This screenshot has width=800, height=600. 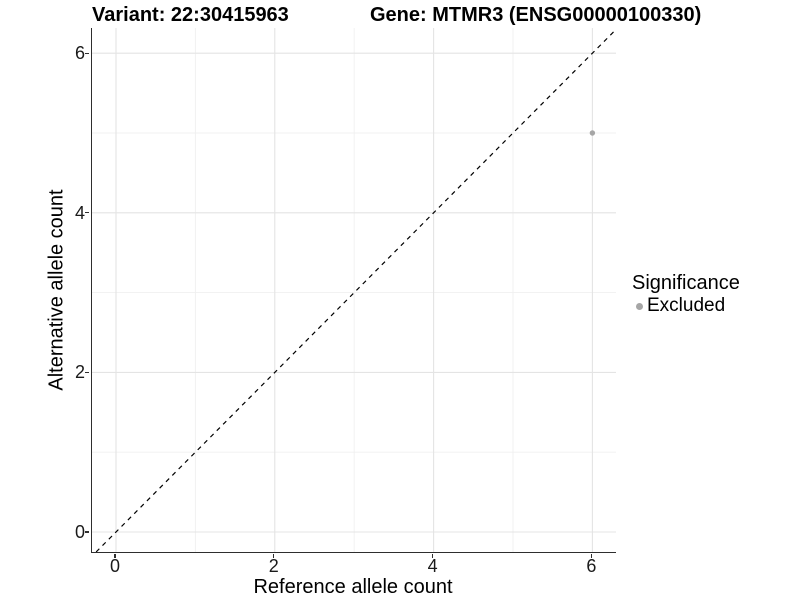 What do you see at coordinates (432, 566) in the screenshot?
I see `x-tick-label: 4` at bounding box center [432, 566].